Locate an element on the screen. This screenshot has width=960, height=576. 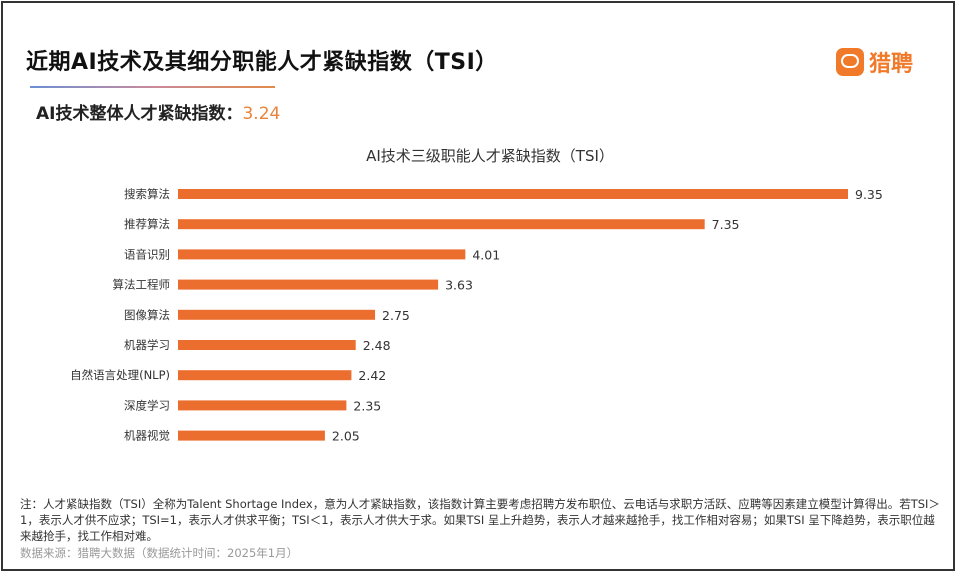
value-label: 2.75 is located at coordinates (396, 315).